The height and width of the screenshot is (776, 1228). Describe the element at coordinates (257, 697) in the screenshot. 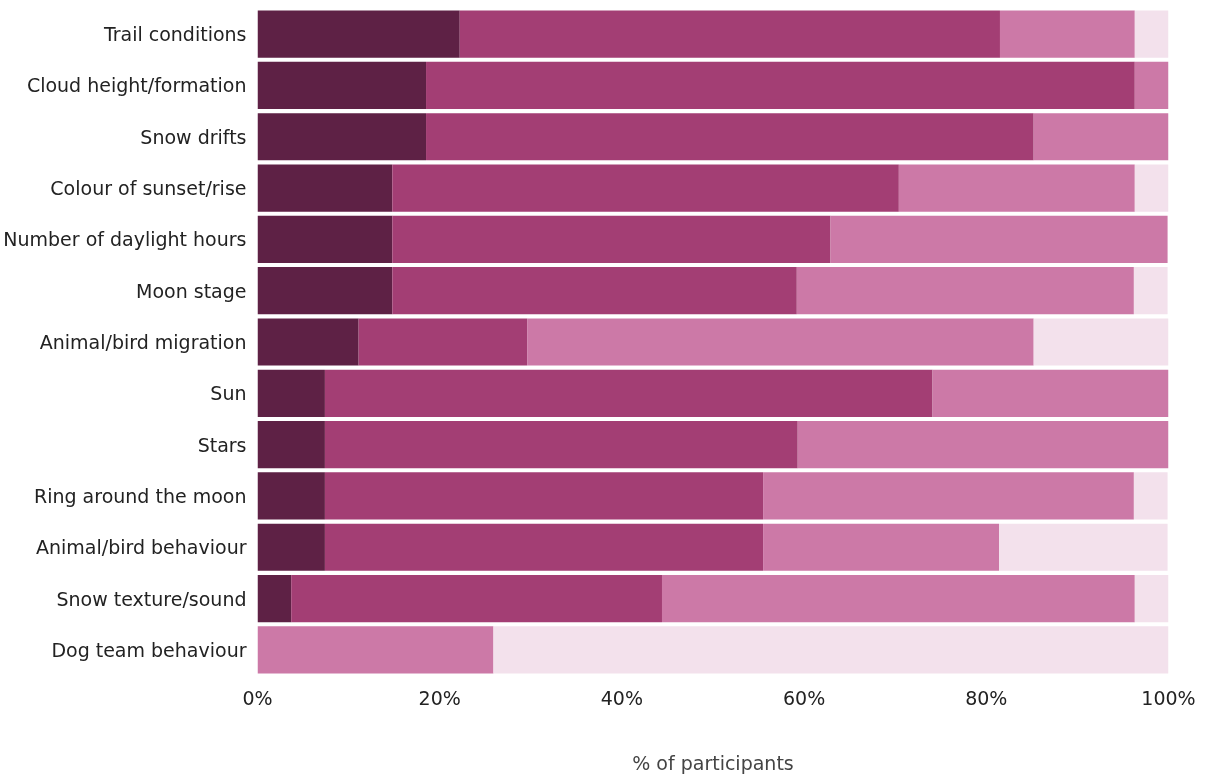

I see `x-tick-label: 0%` at that location.